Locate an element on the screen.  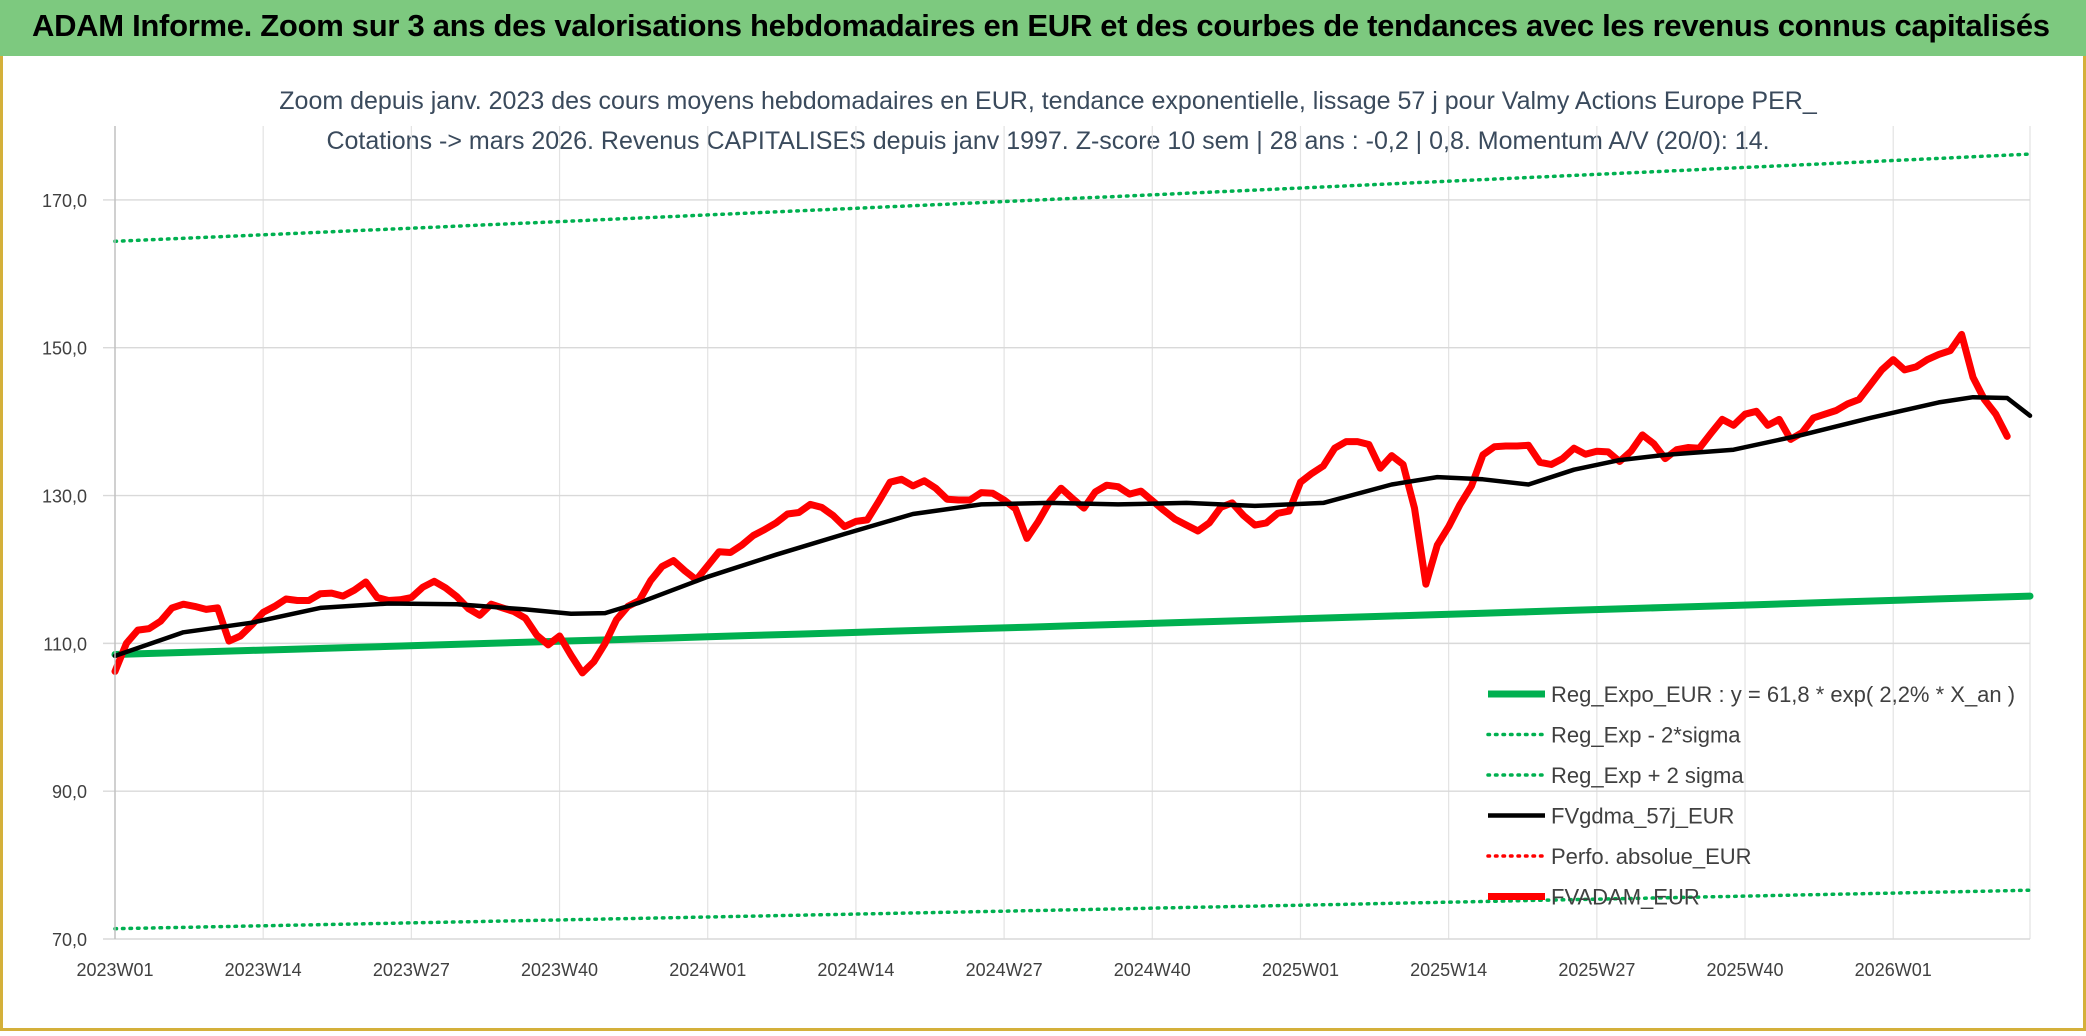
x-tick-label: 2023W27 is located at coordinates (411, 970).